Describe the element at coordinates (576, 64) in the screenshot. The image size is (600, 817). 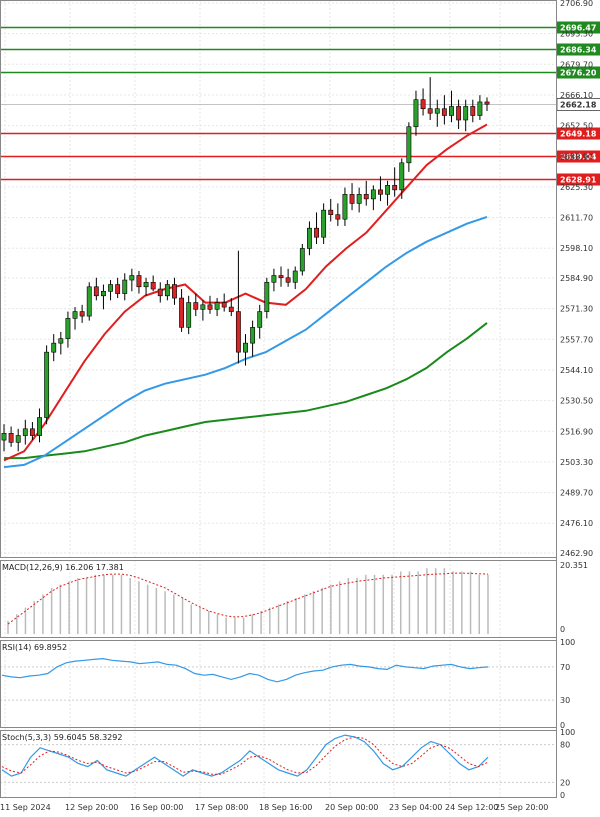
I see `price-tick-label: 2679.70` at that location.